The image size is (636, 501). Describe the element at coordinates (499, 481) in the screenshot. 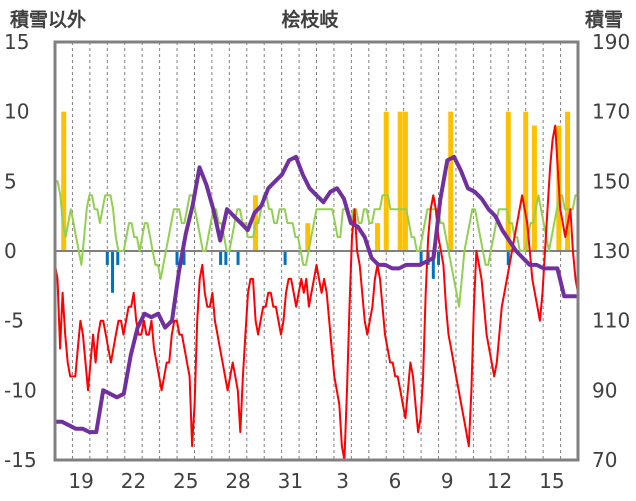

I see `x-tick-label: 12` at that location.